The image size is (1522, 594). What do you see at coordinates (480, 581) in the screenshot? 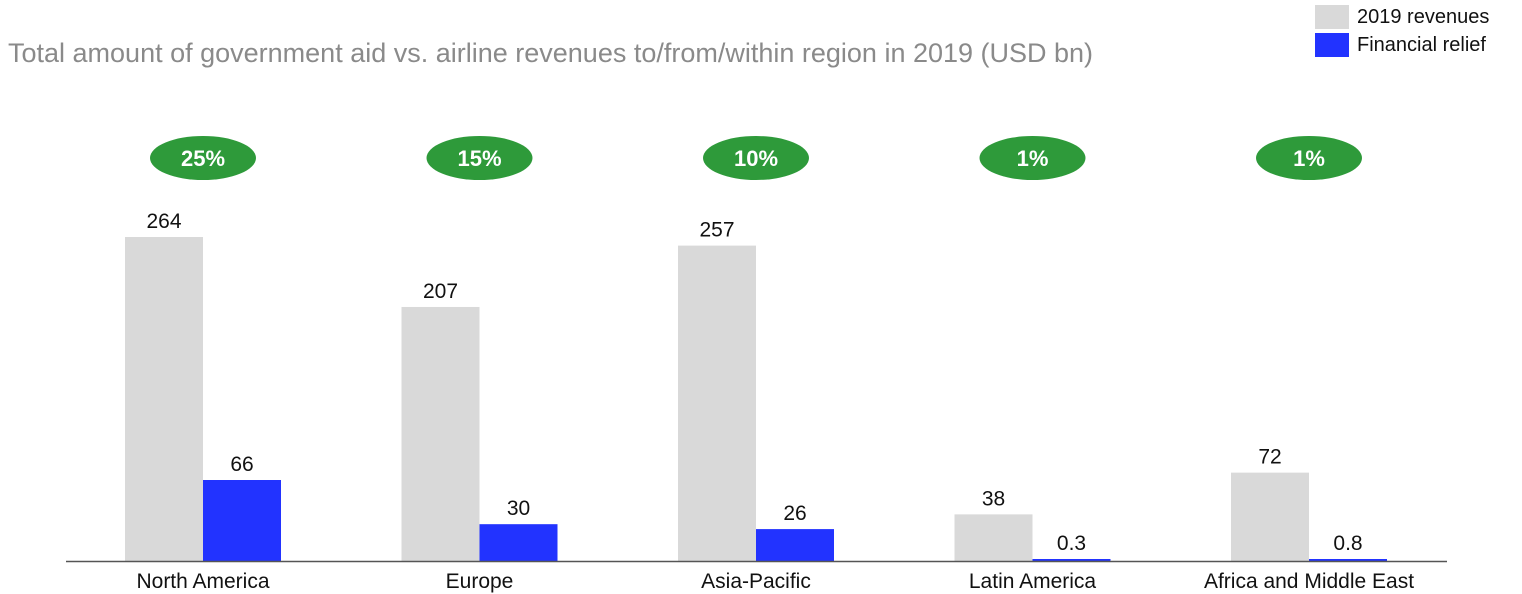
I see `x-tick-label-europe: Europe` at bounding box center [480, 581].